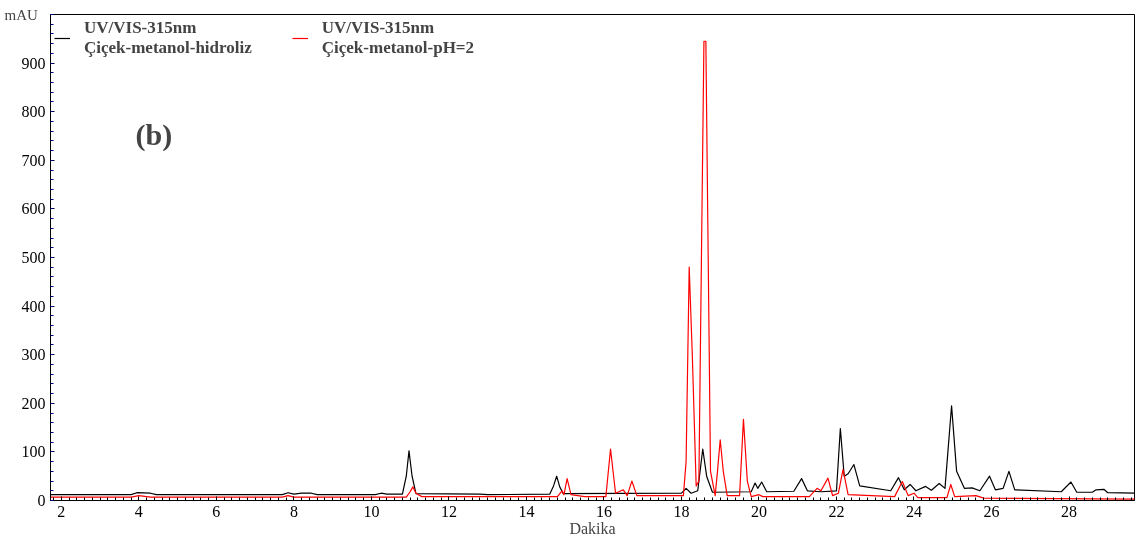  I want to click on x-tick-label: 28, so click(1069, 511).